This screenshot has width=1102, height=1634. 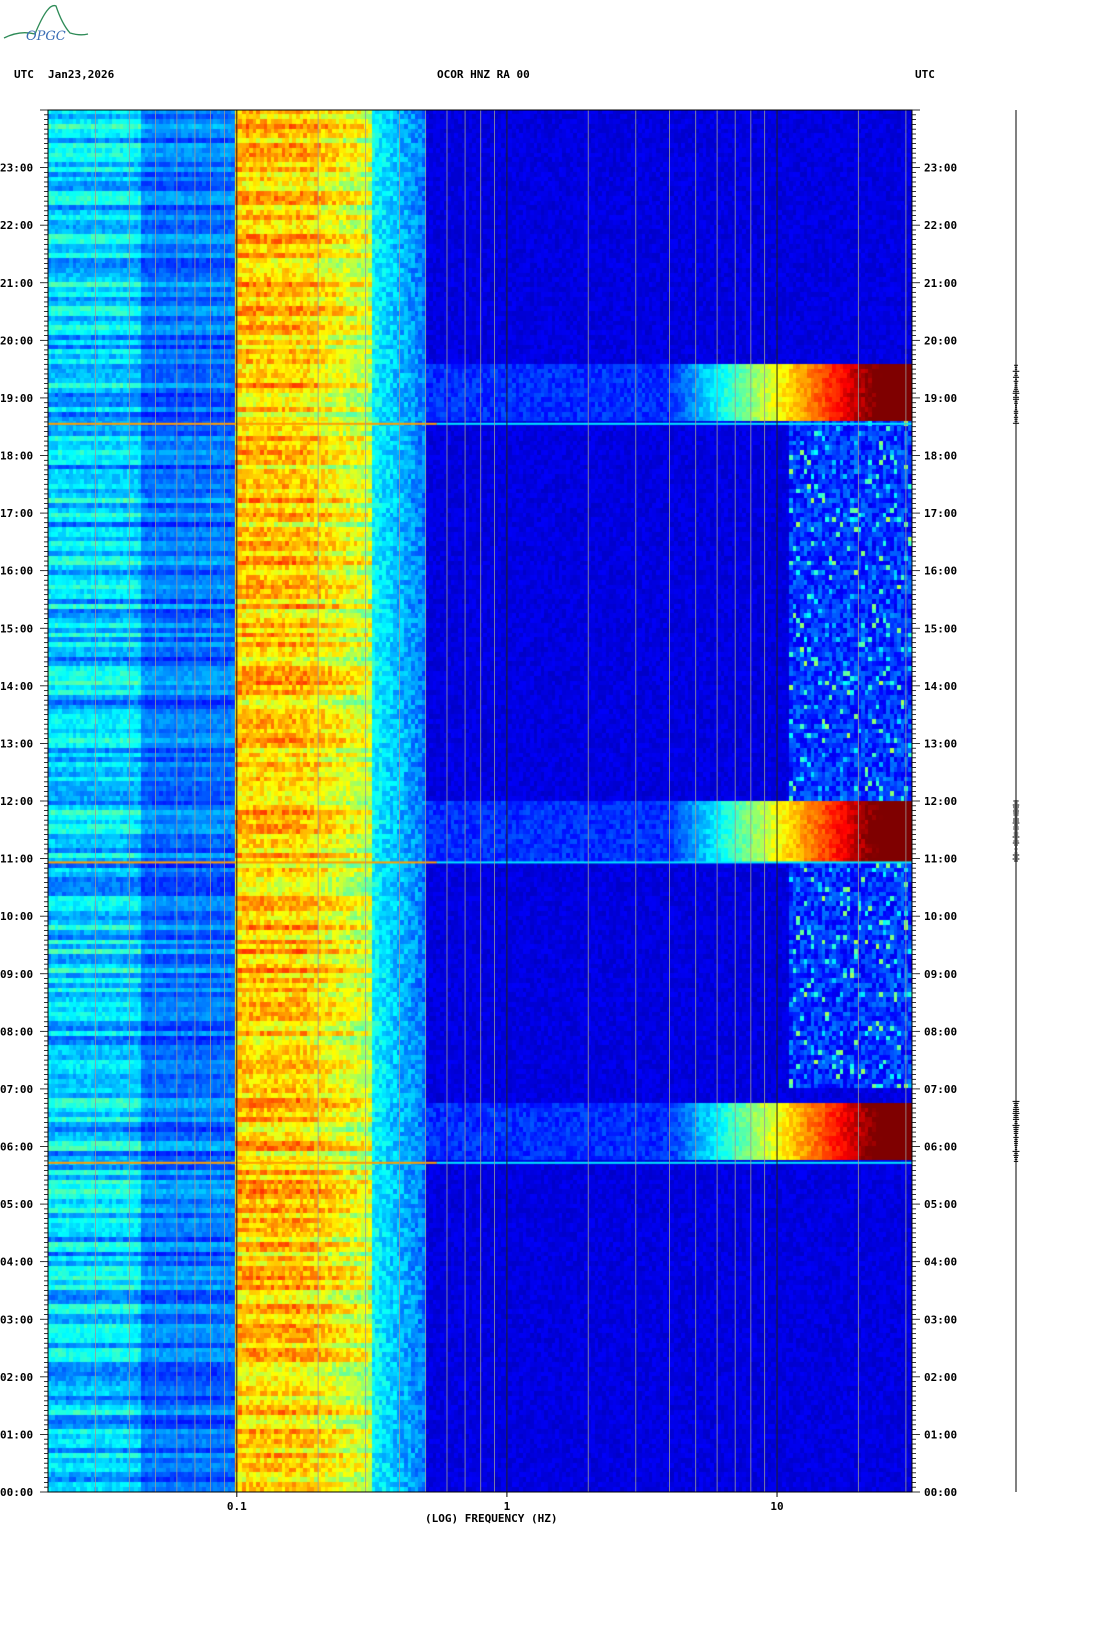 I want to click on y-tick-label-left: 12:00, so click(x=16, y=801).